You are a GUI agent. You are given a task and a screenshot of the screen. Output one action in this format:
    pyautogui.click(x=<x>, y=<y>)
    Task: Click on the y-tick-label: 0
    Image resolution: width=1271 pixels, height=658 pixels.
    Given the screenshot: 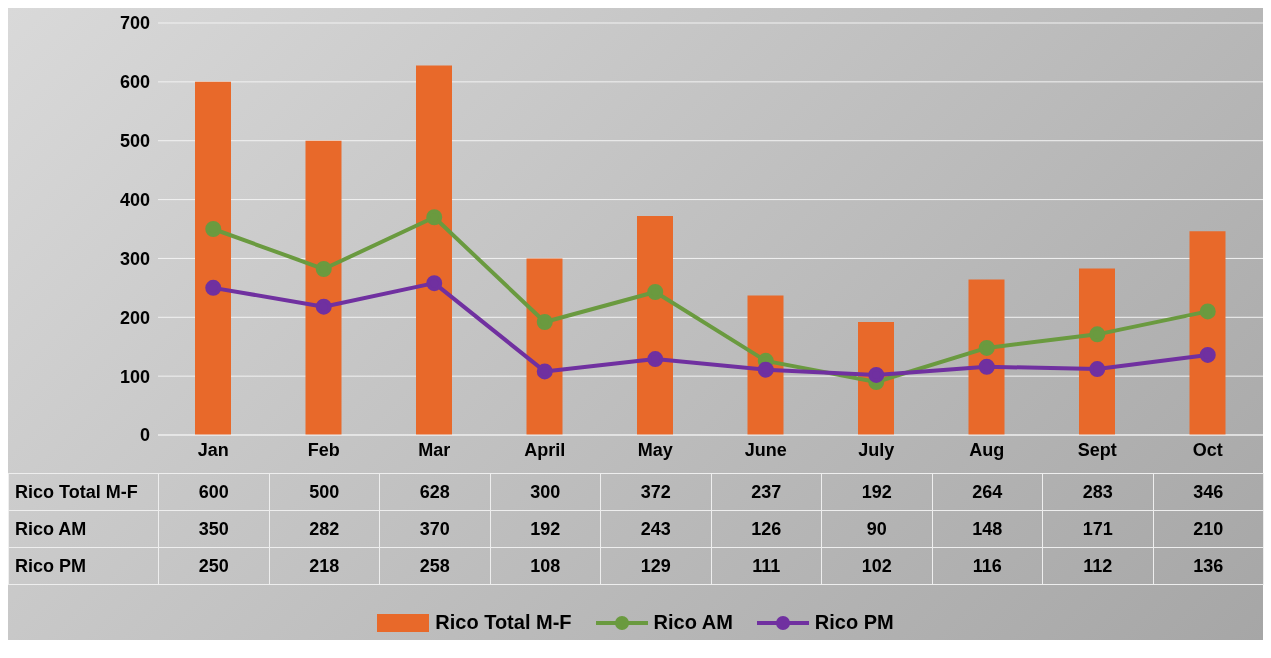 What is the action you would take?
    pyautogui.click(x=144, y=435)
    